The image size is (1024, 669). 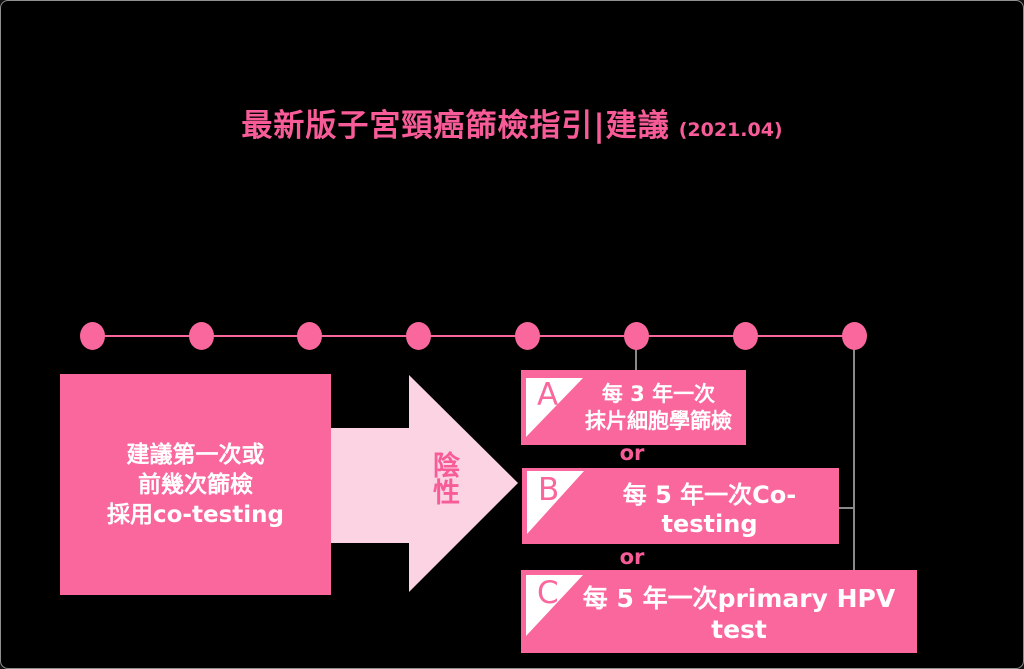 What do you see at coordinates (463, 483) in the screenshot?
I see `arrow-head` at bounding box center [463, 483].